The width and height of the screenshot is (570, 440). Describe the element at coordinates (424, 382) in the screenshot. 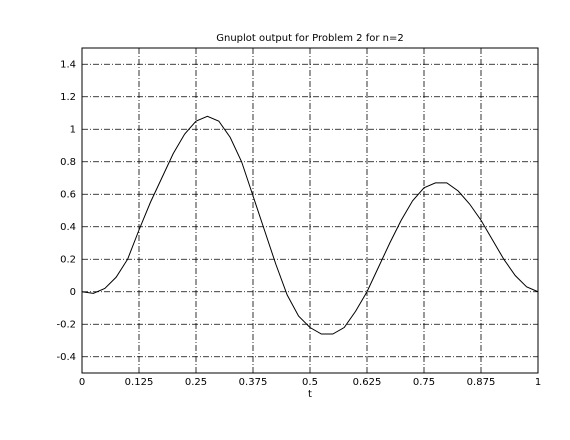

I see `x-tick-label: 0.75` at that location.